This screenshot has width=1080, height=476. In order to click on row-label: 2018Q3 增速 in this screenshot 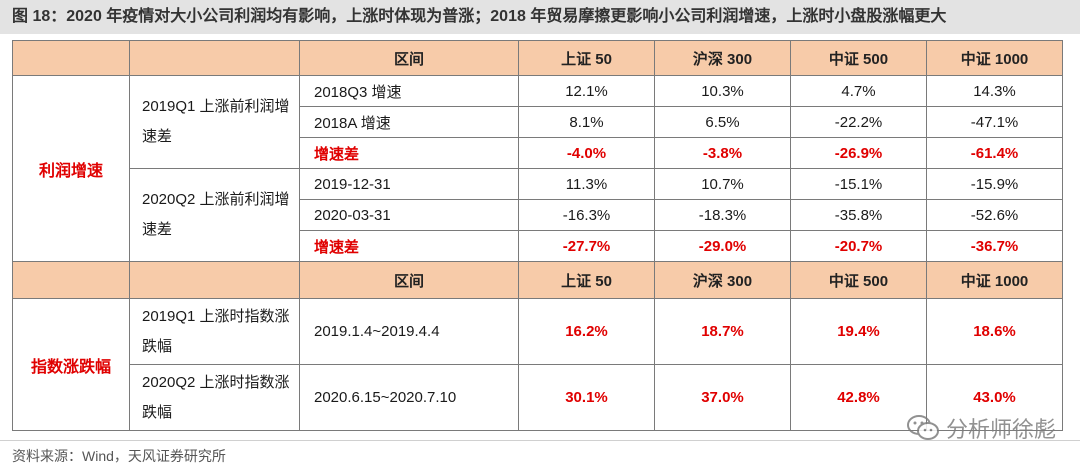, I will do `click(409, 91)`.